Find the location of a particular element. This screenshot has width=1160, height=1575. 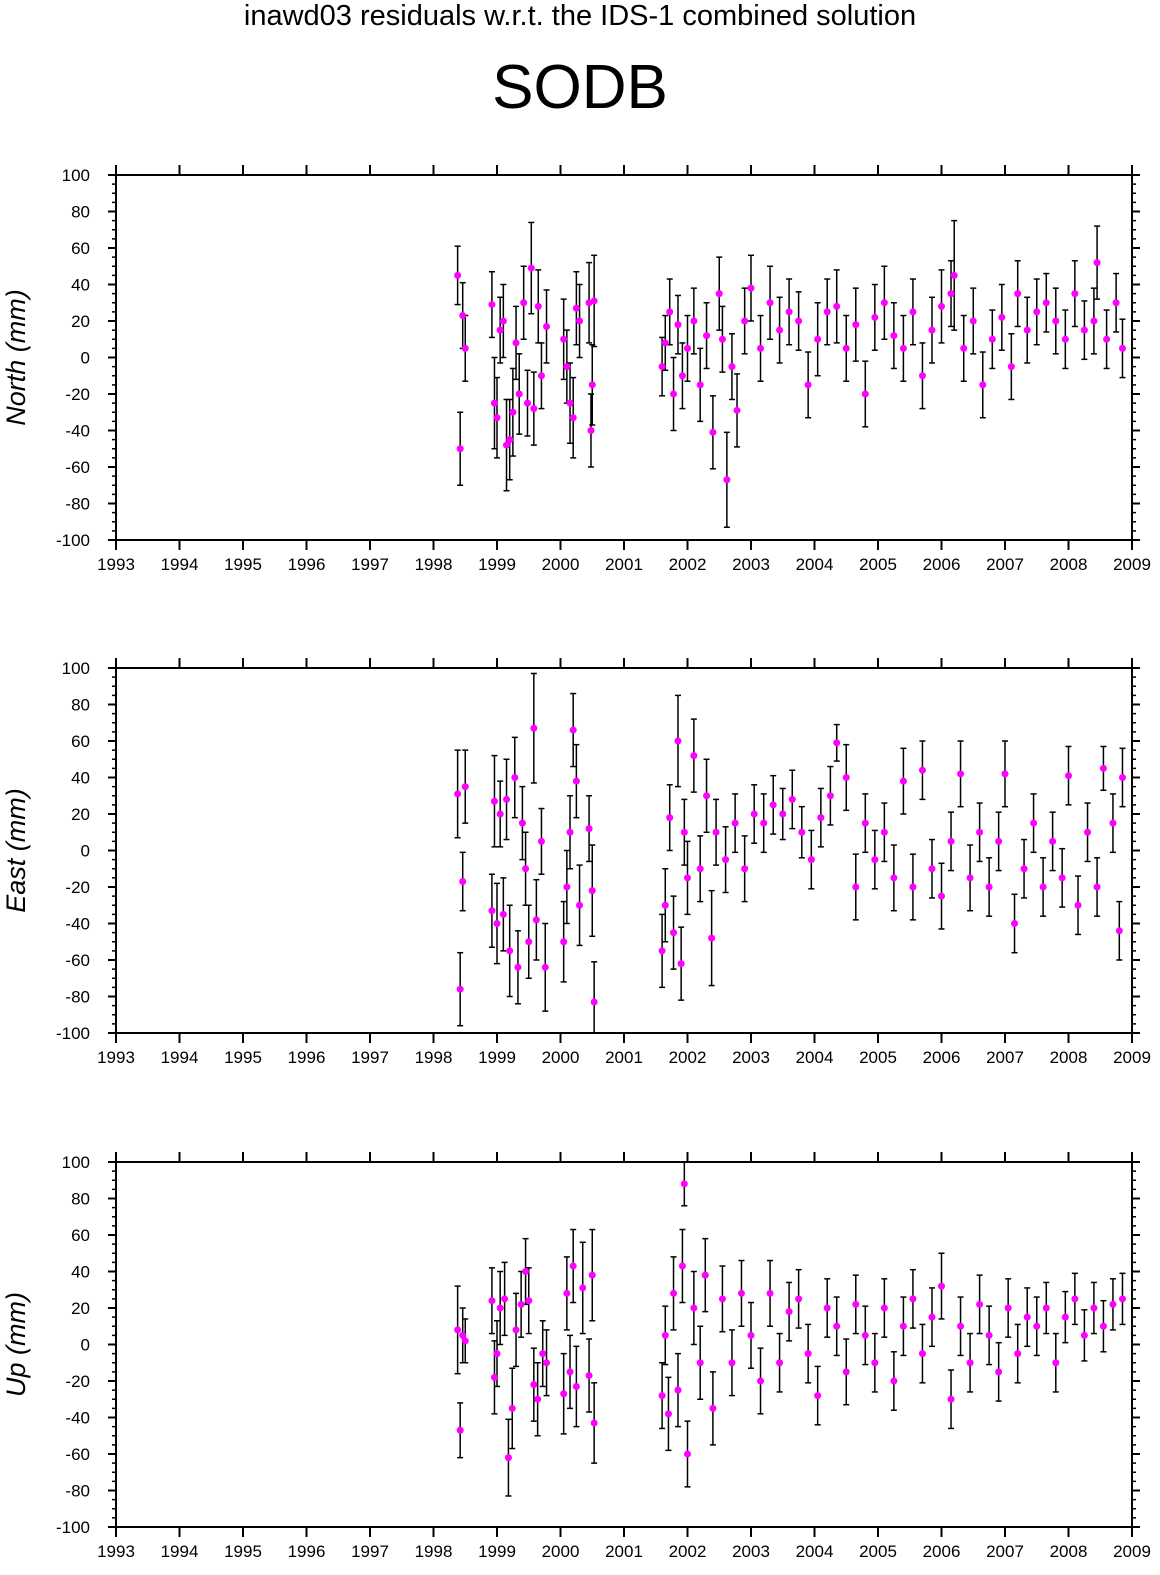

north-x-tick-label: 1994 is located at coordinates (180, 564).